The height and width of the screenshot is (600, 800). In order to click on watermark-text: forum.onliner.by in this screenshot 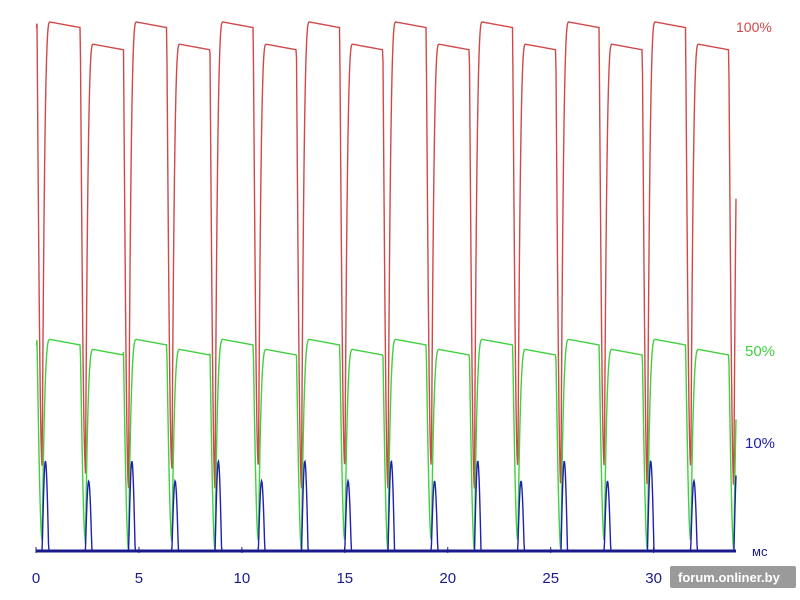, I will do `click(729, 577)`.